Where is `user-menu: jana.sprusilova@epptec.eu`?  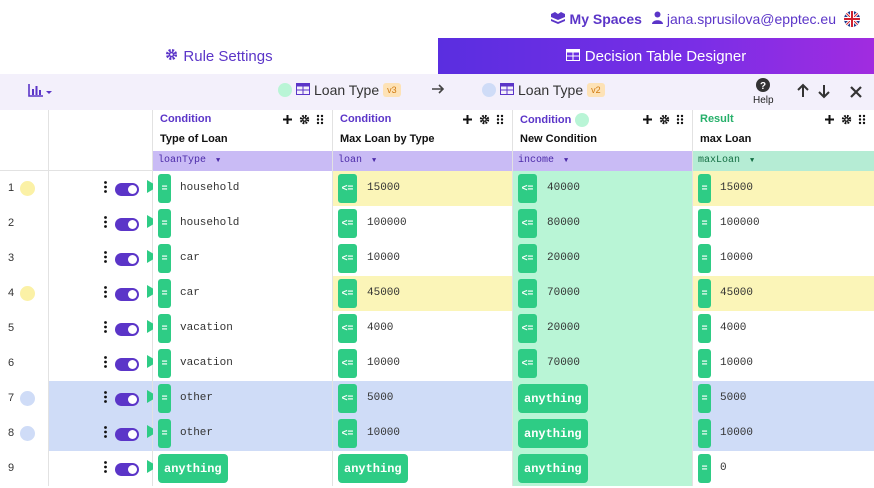
user-menu: jana.sprusilova@epptec.eu is located at coordinates (743, 19).